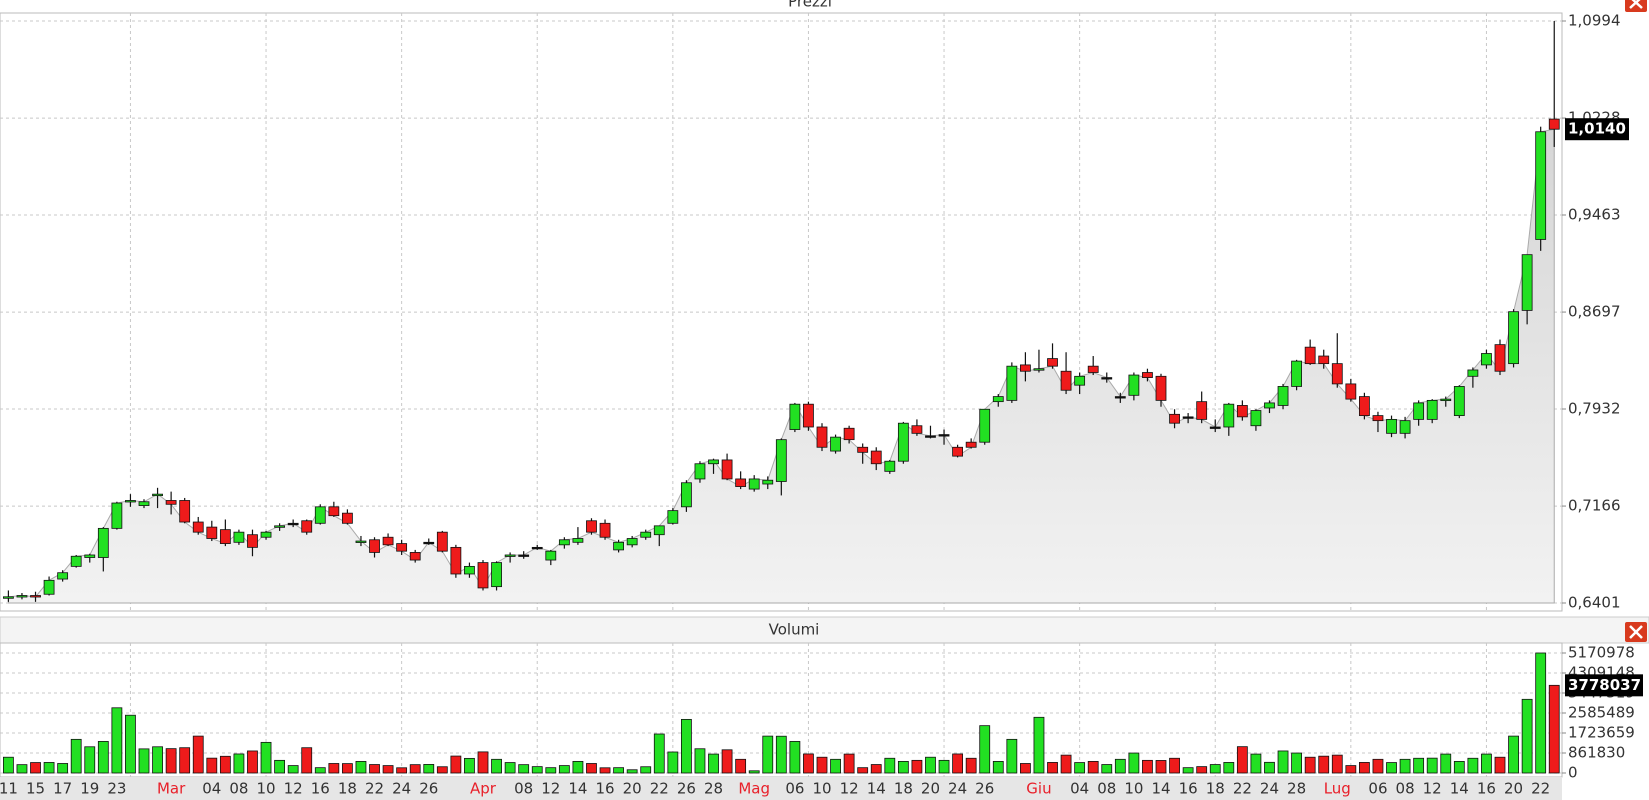 The height and width of the screenshot is (800, 1649). Describe the element at coordinates (1573, 773) in the screenshot. I see `y-tick-label: 0` at that location.